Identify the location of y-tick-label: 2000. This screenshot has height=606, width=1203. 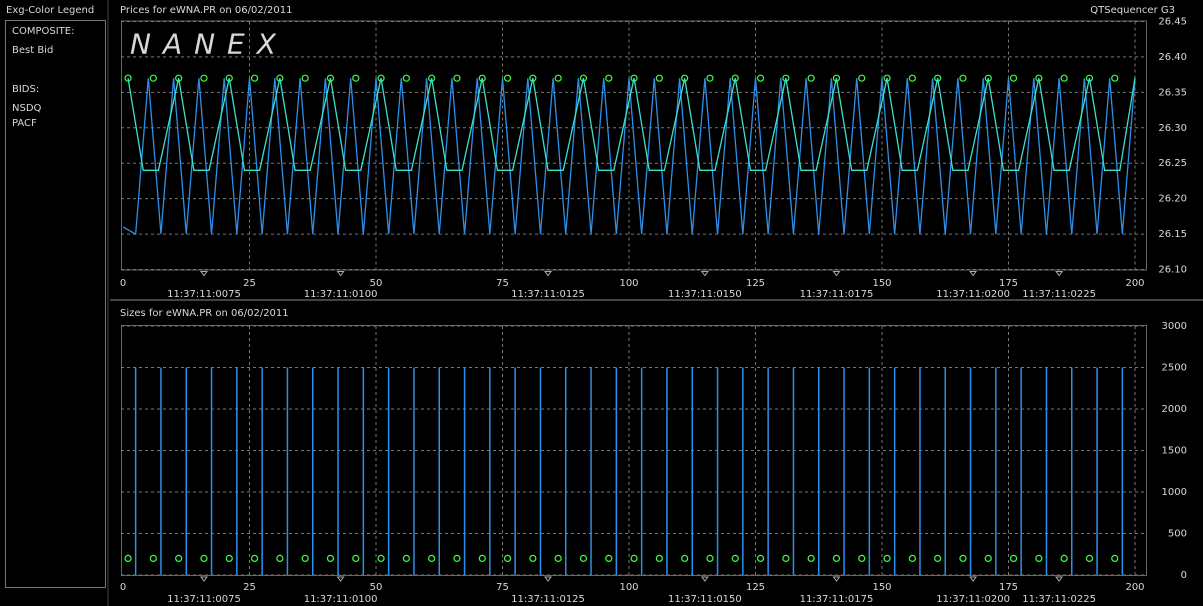
(1174, 409).